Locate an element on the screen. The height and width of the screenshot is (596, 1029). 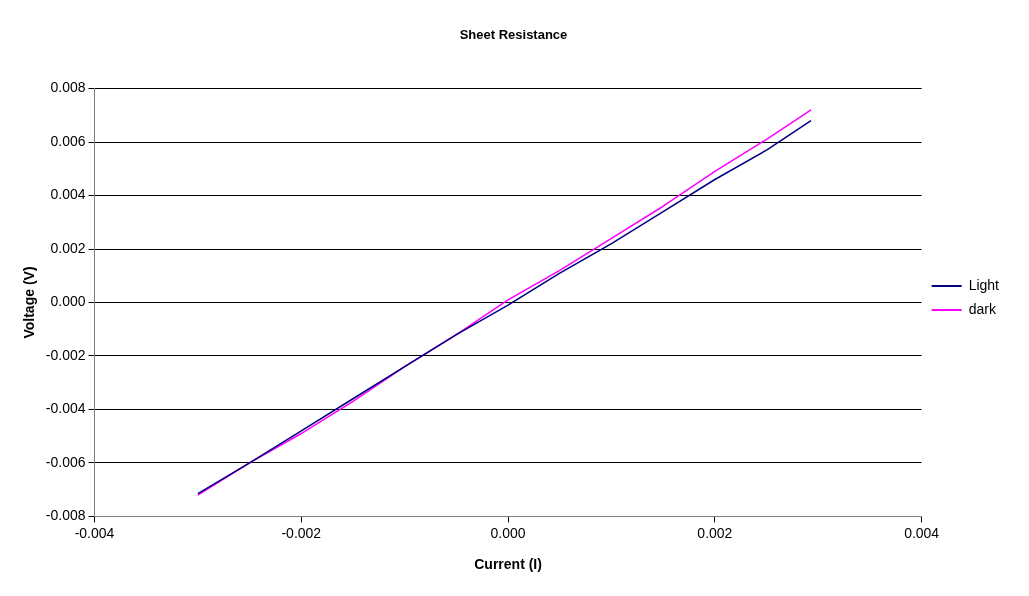
x-tick-label: -0.004 is located at coordinates (94, 532).